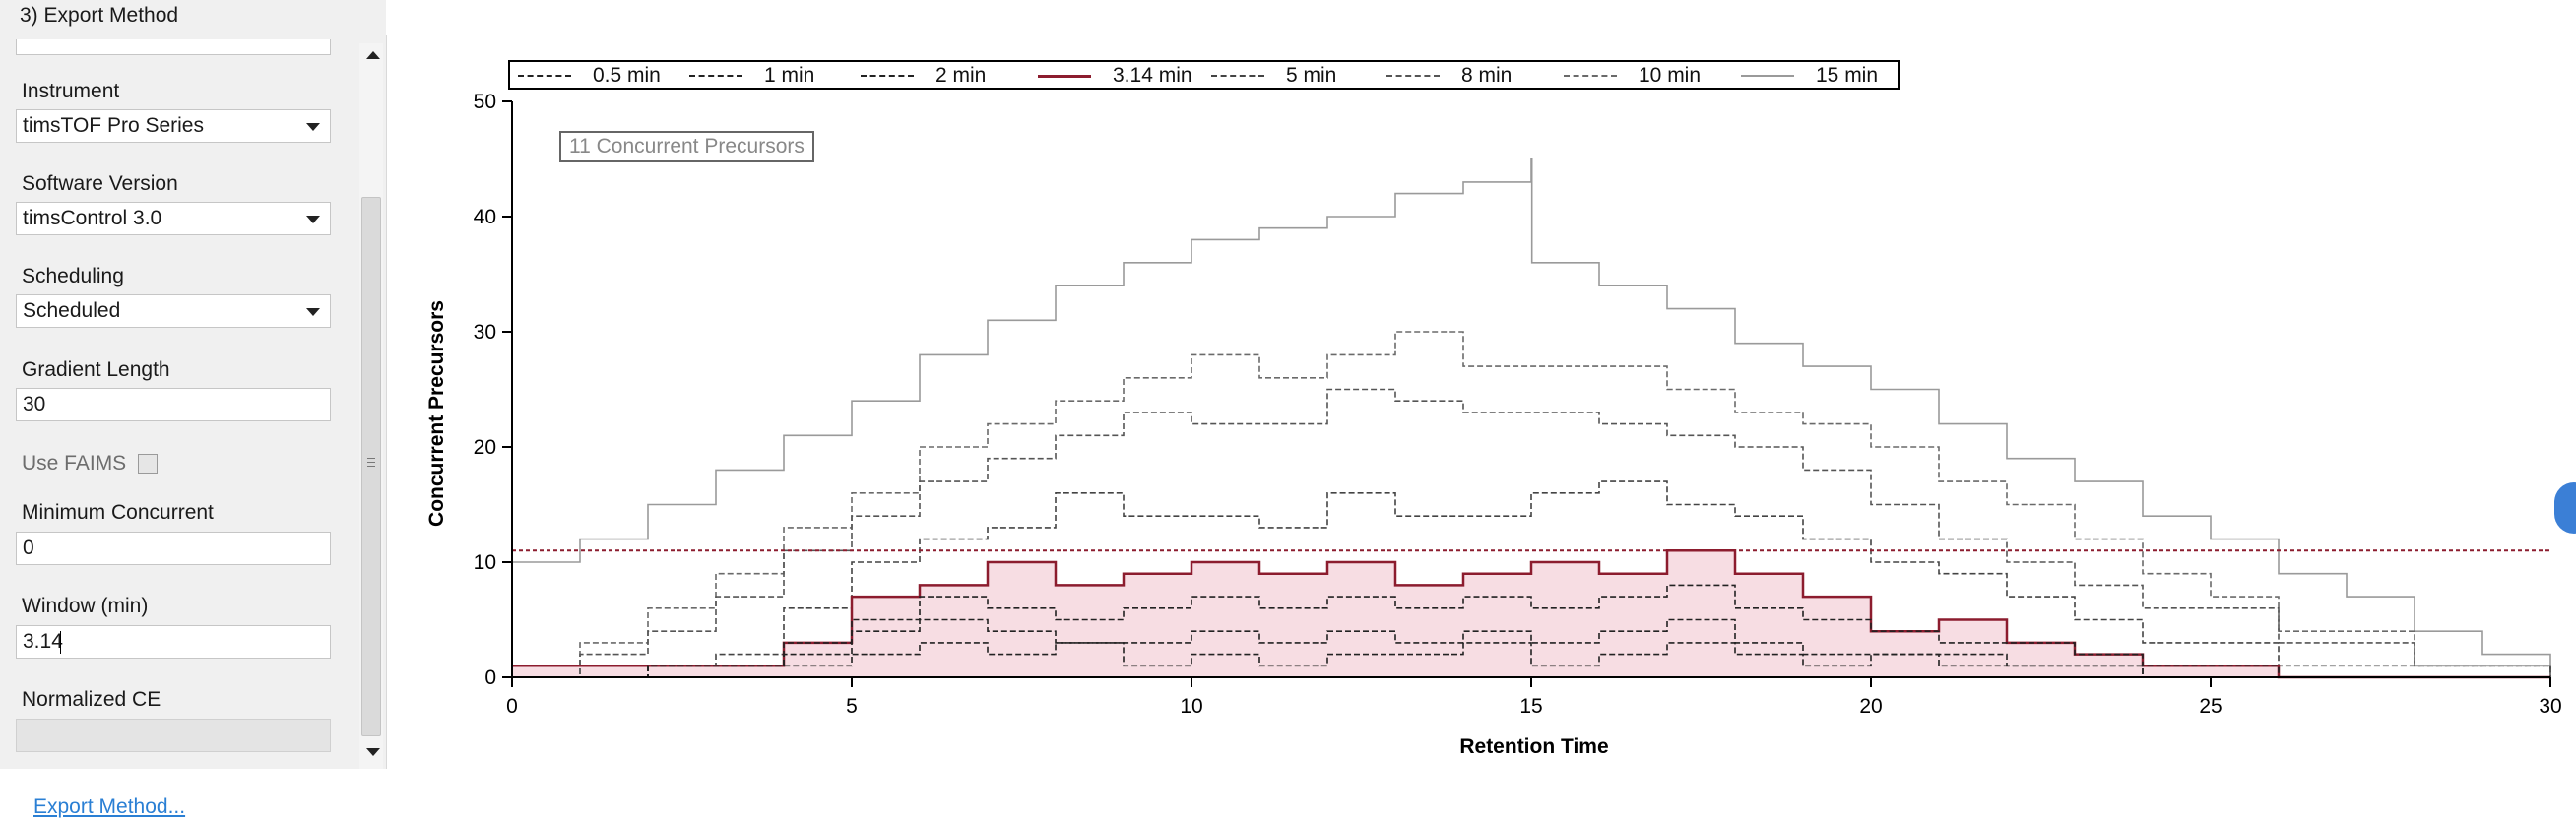 Image resolution: width=2576 pixels, height=824 pixels. Describe the element at coordinates (1847, 75) in the screenshot. I see `legend-label: 15 min` at that location.